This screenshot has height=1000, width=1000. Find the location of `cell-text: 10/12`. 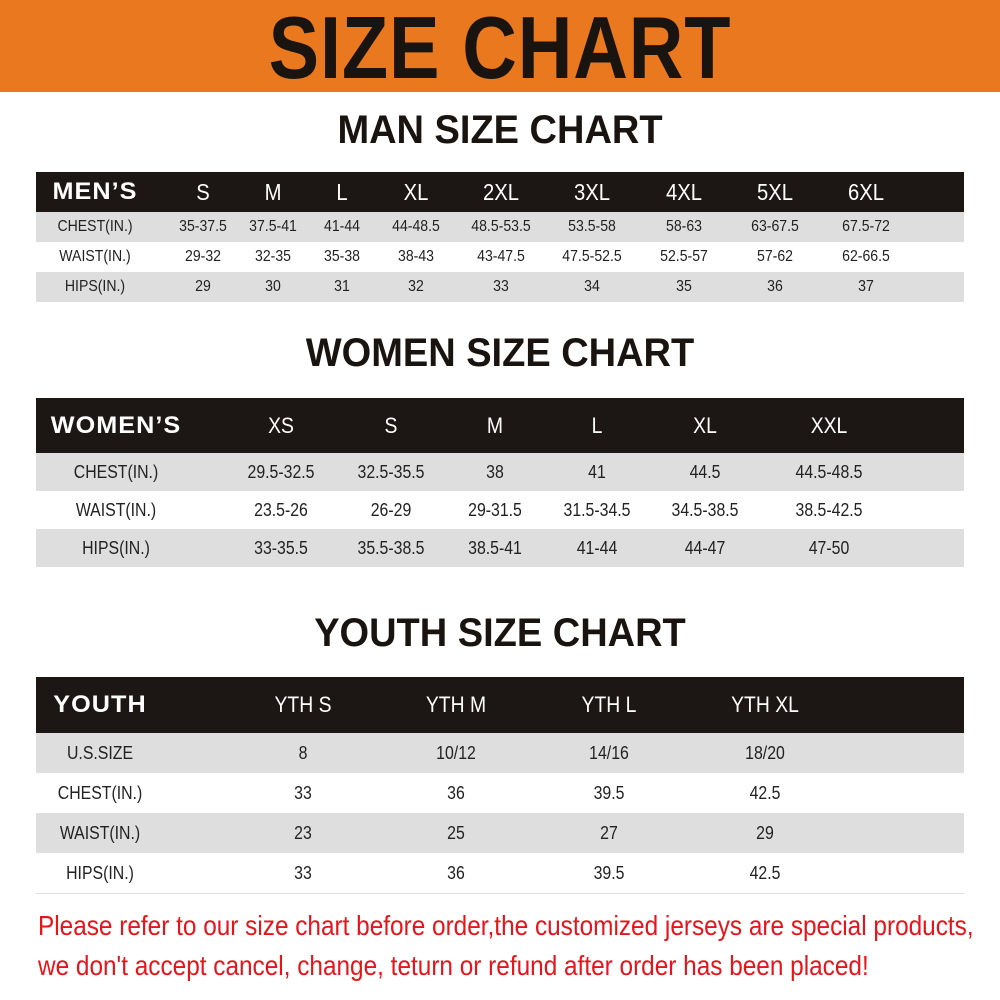

cell-text: 10/12 is located at coordinates (456, 752).